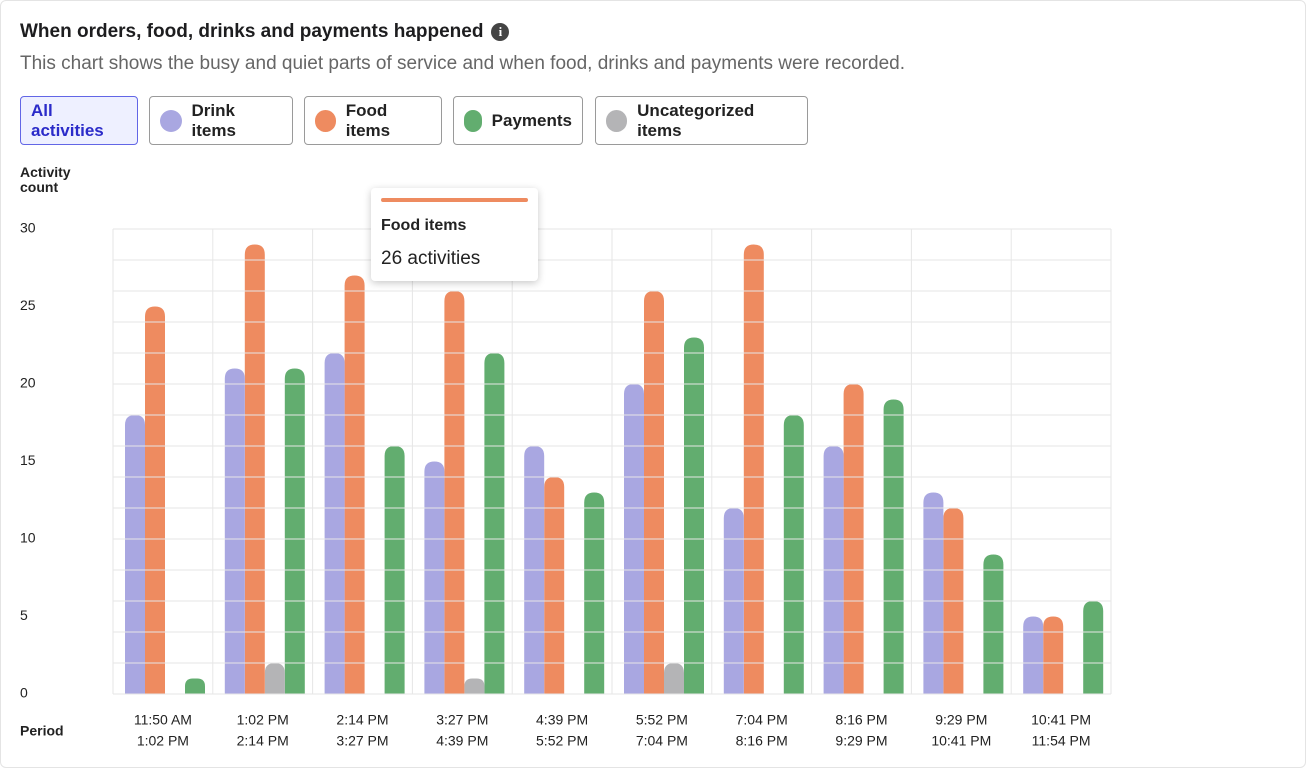 The width and height of the screenshot is (1306, 768). Describe the element at coordinates (696, 120) in the screenshot. I see `button-label: Uncategorized items` at that location.